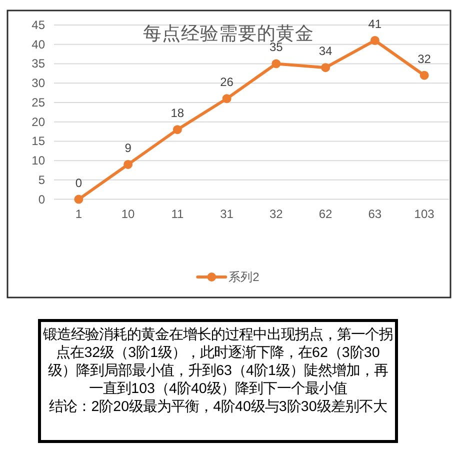  I want to click on x-tick-label: 1, so click(78, 214).